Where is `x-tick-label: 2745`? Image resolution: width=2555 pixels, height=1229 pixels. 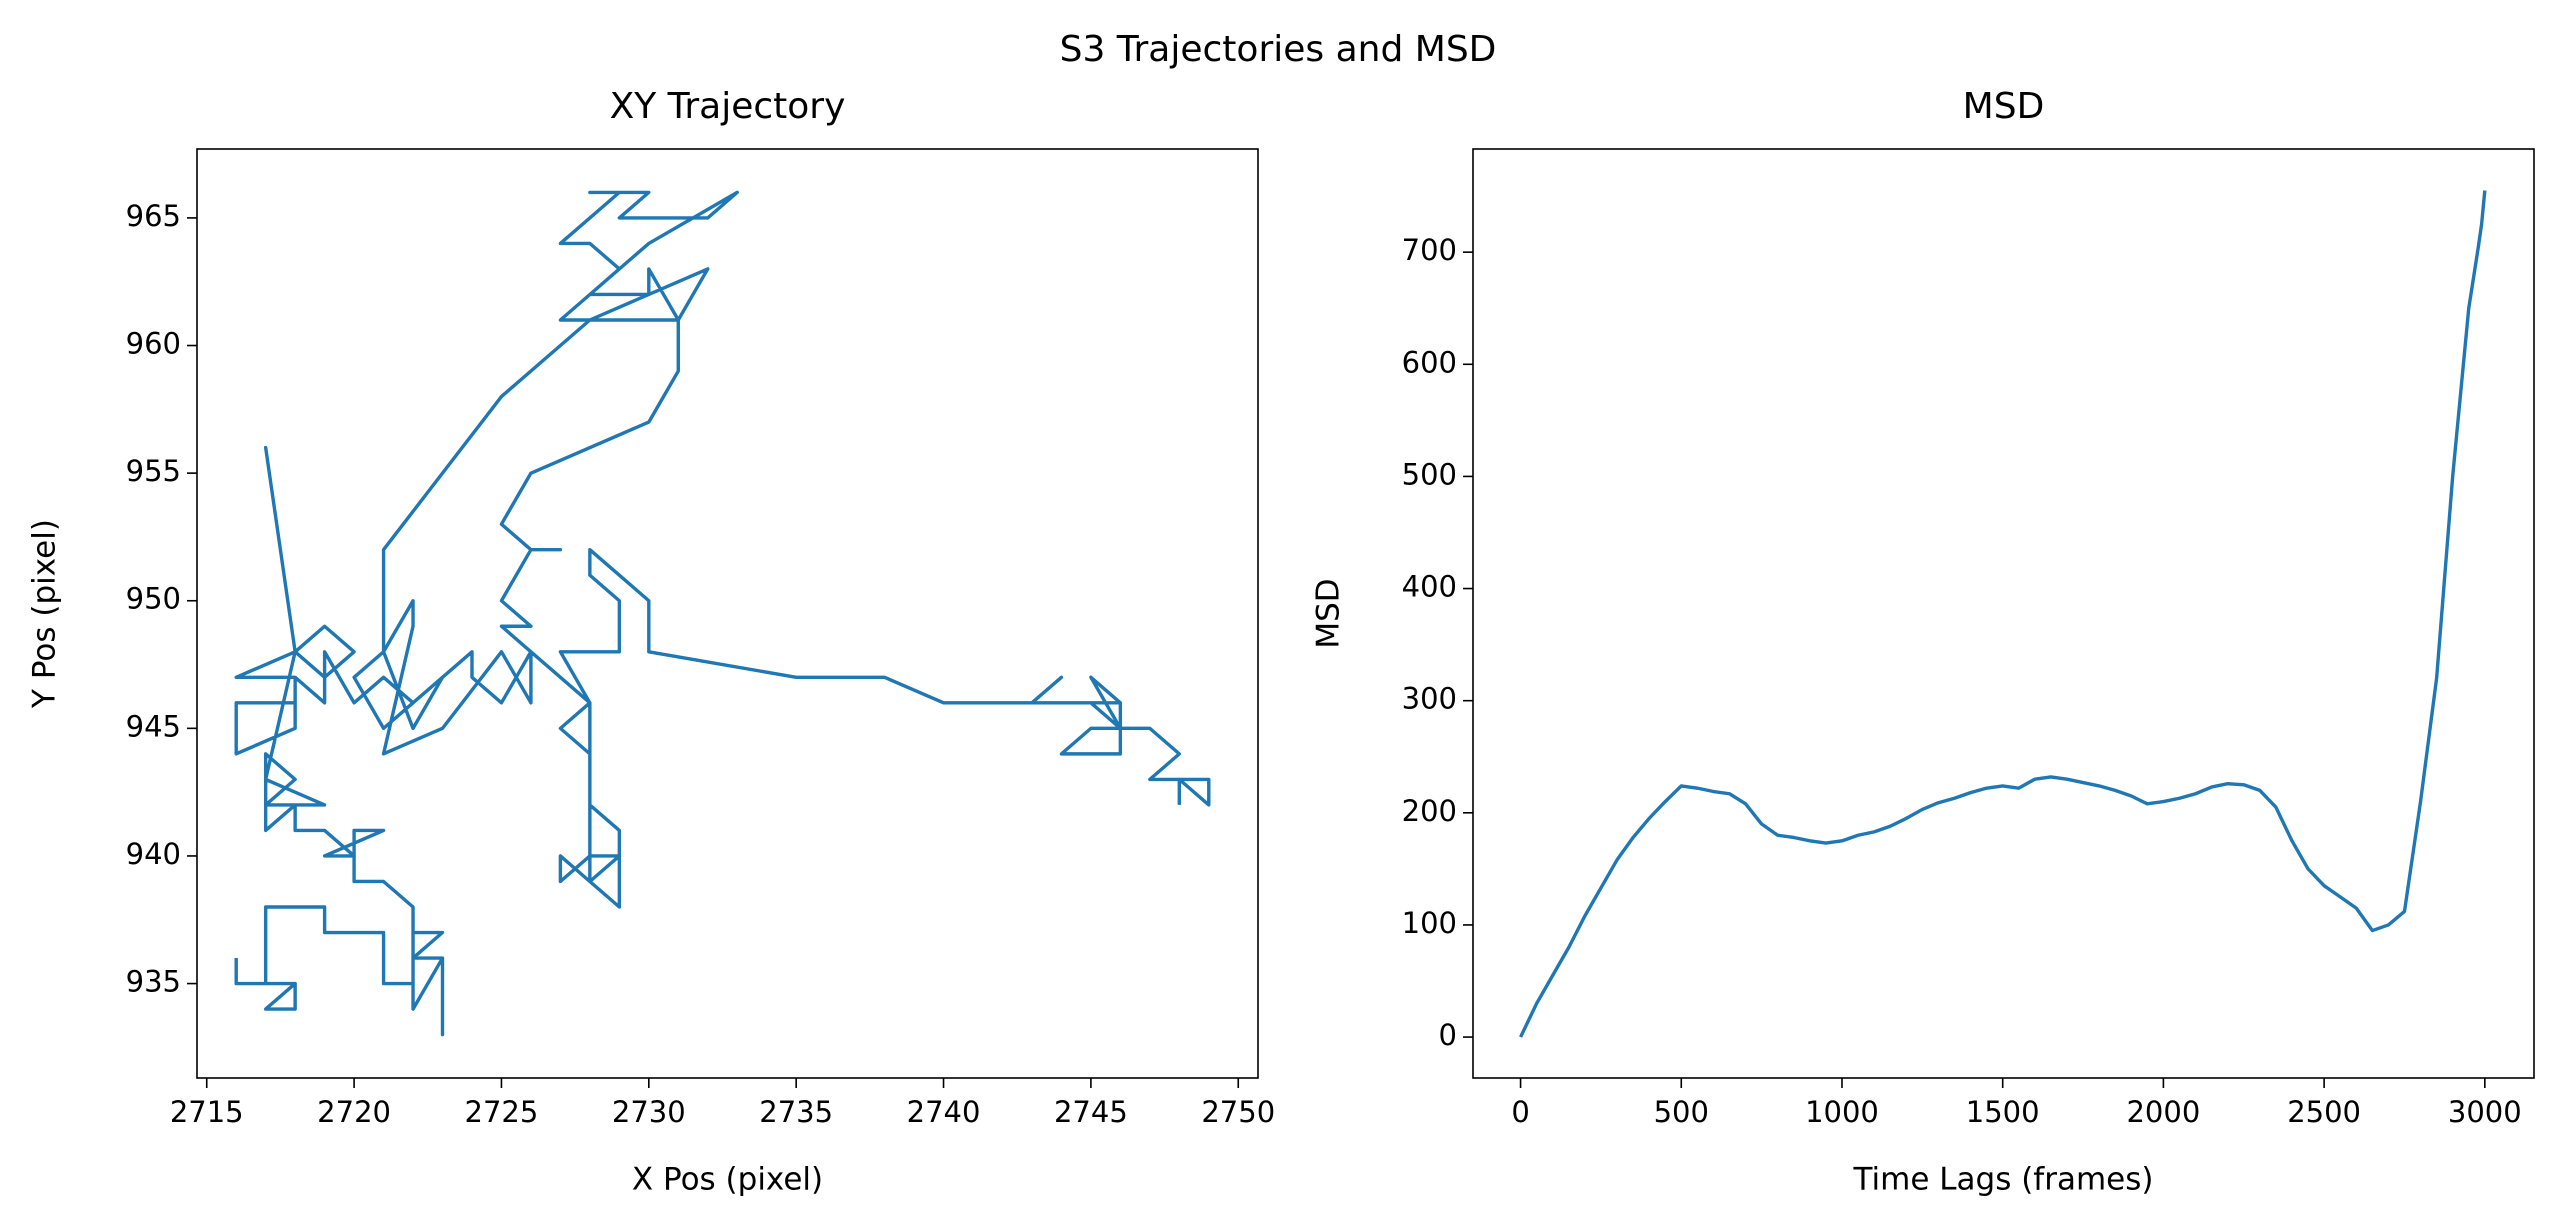 x-tick-label: 2745 is located at coordinates (1091, 1112).